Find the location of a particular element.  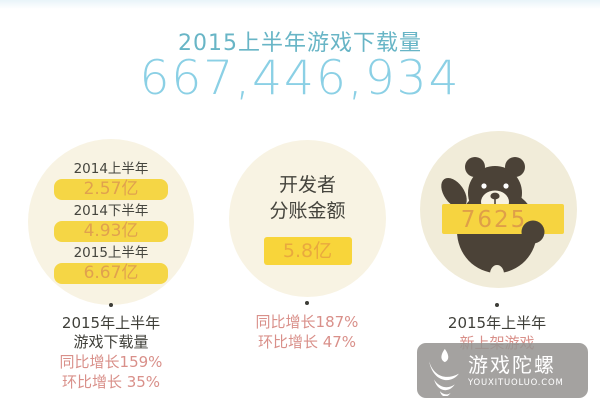

stat-value-pill: 2.57亿 is located at coordinates (111, 189).